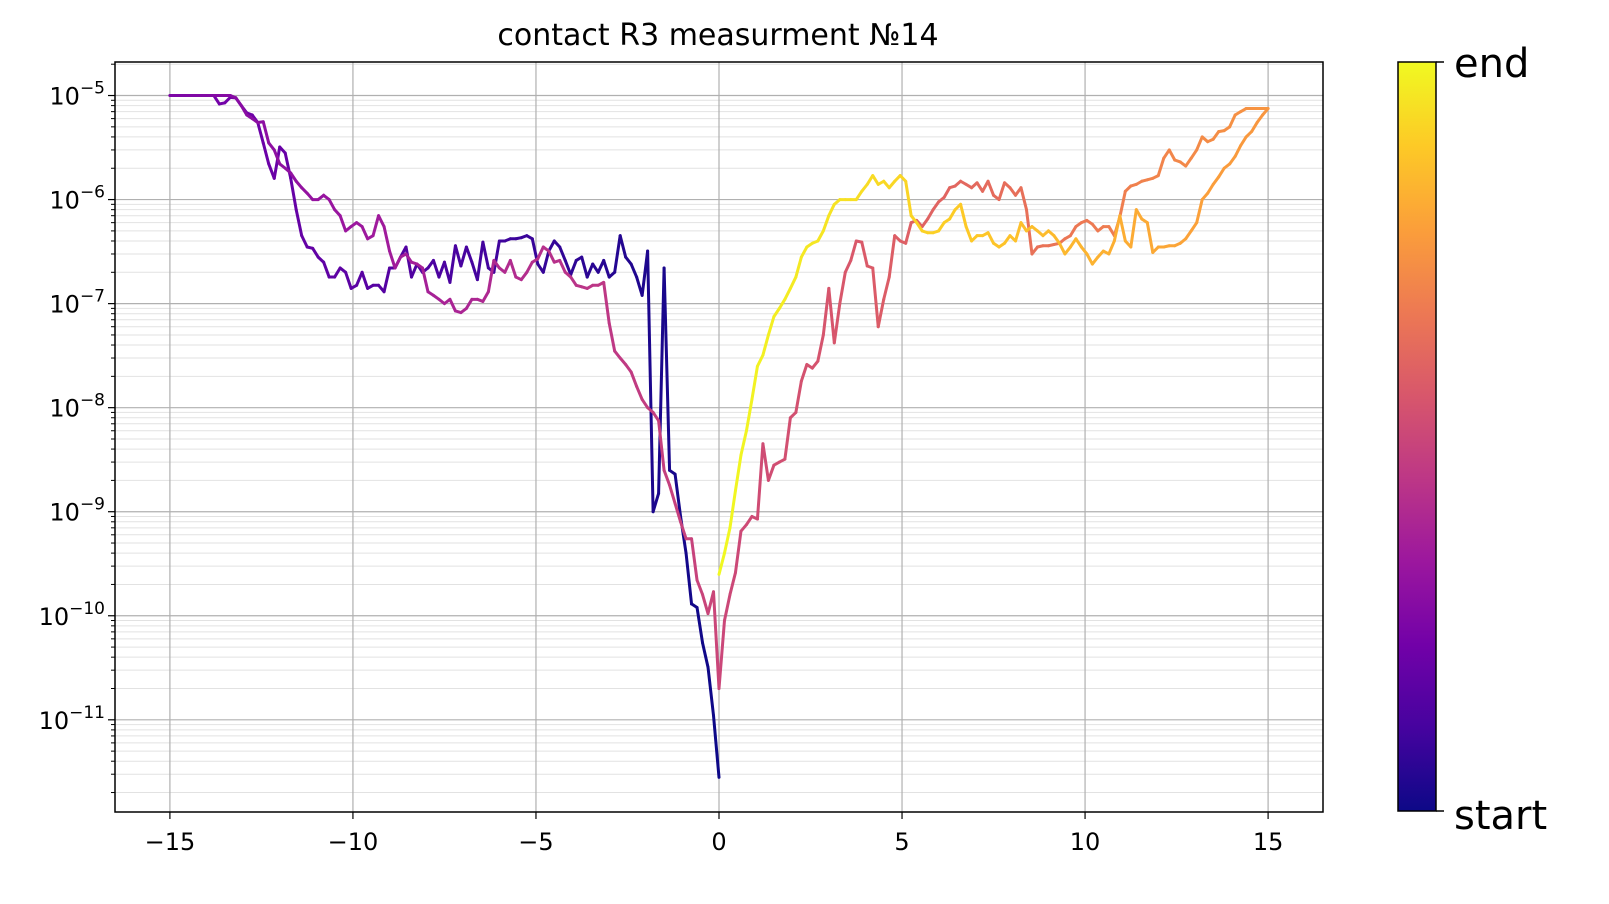 This screenshot has height=904, width=1609. Describe the element at coordinates (353, 842) in the screenshot. I see `x-tick-label: −10` at that location.